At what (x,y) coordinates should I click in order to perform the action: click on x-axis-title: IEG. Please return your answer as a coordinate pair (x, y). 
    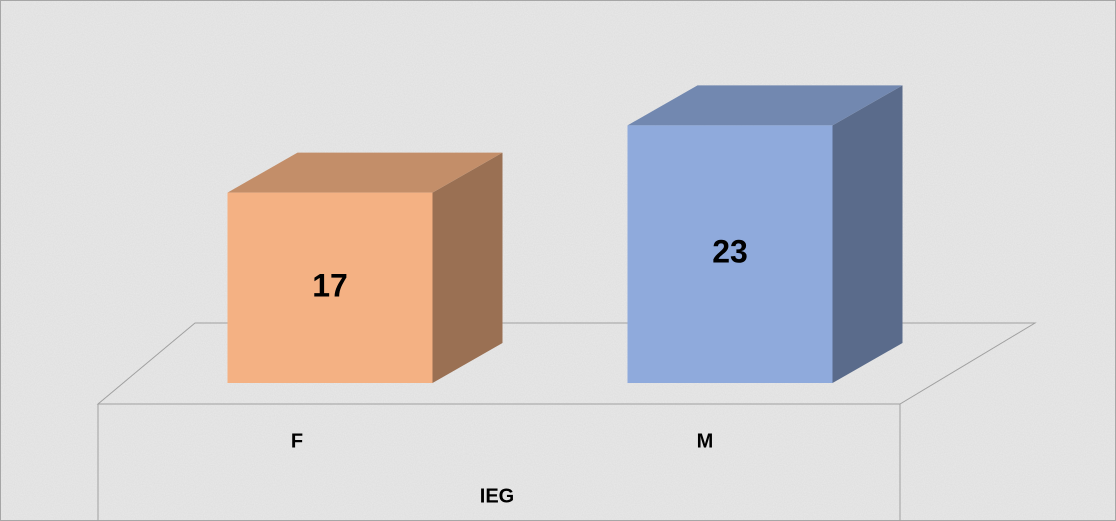
    Looking at the image, I should click on (497, 496).